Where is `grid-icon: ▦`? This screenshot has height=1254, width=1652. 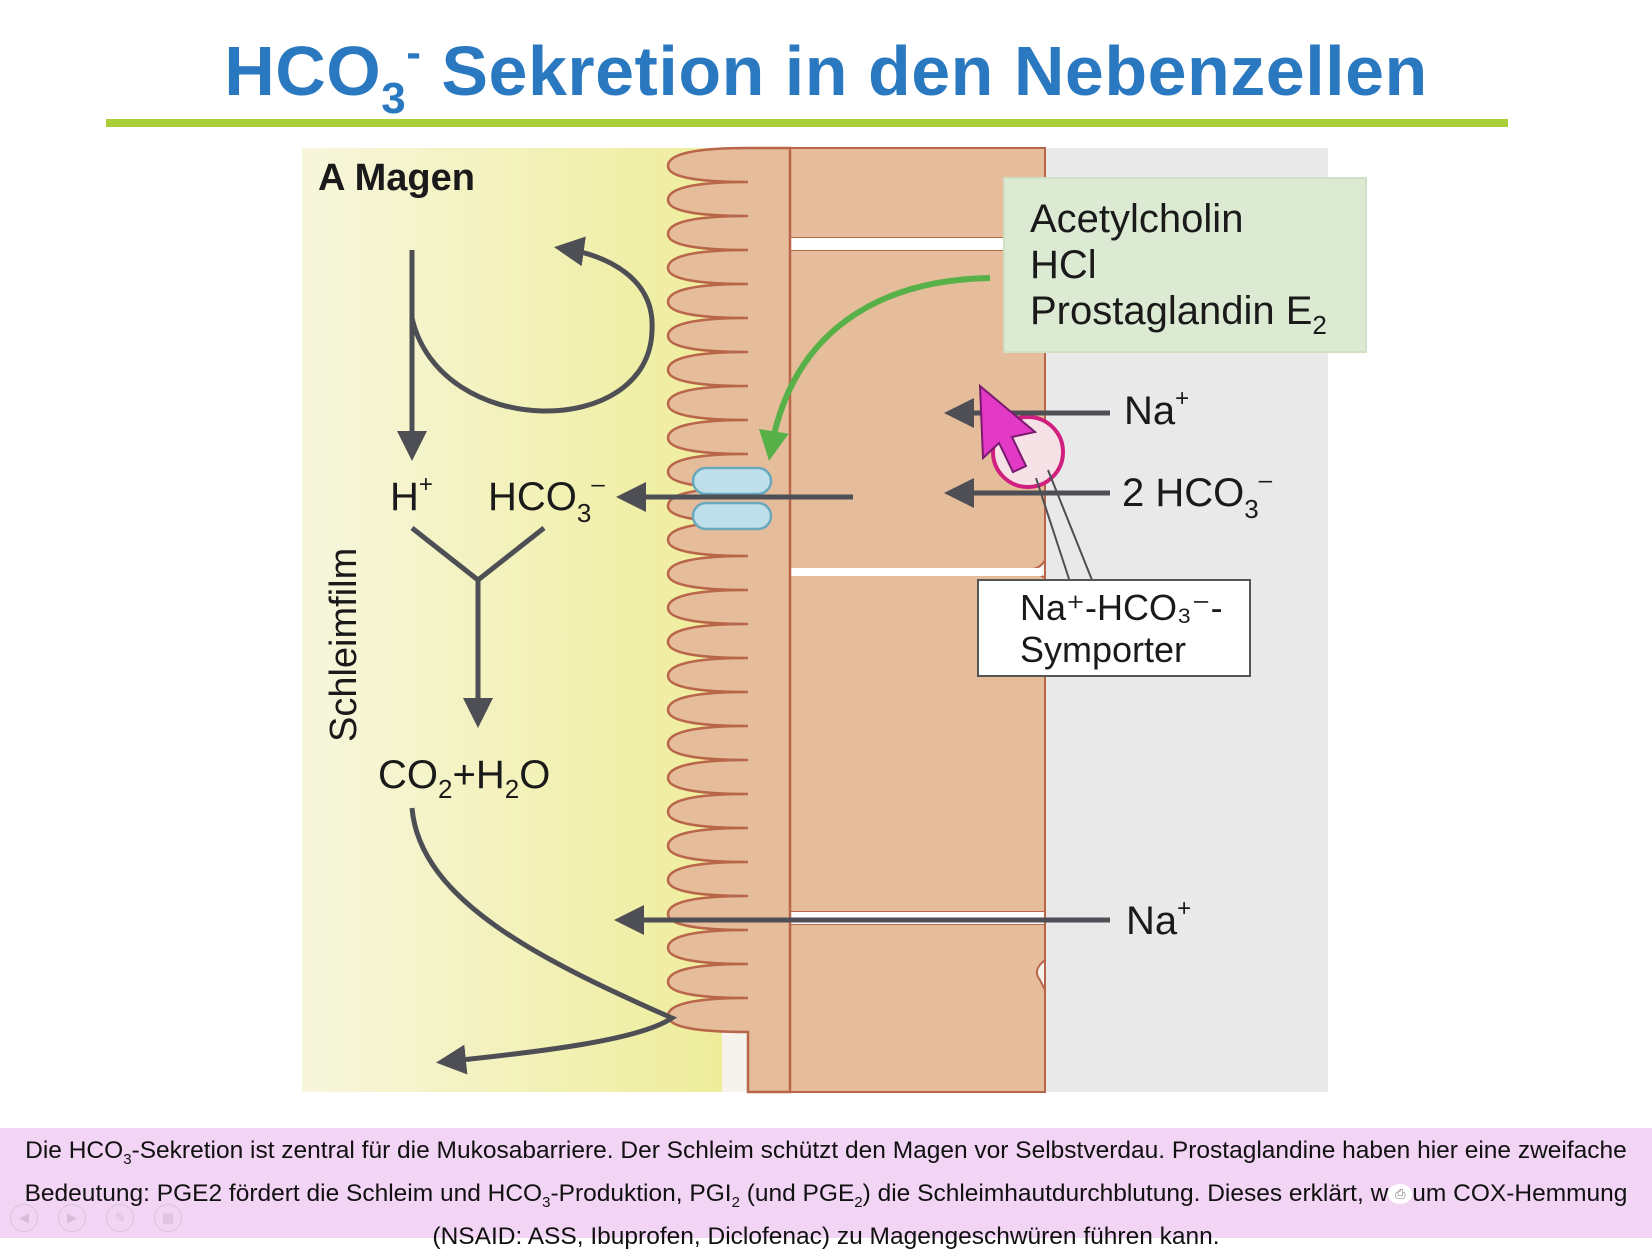
grid-icon: ▦ is located at coordinates (168, 1218).